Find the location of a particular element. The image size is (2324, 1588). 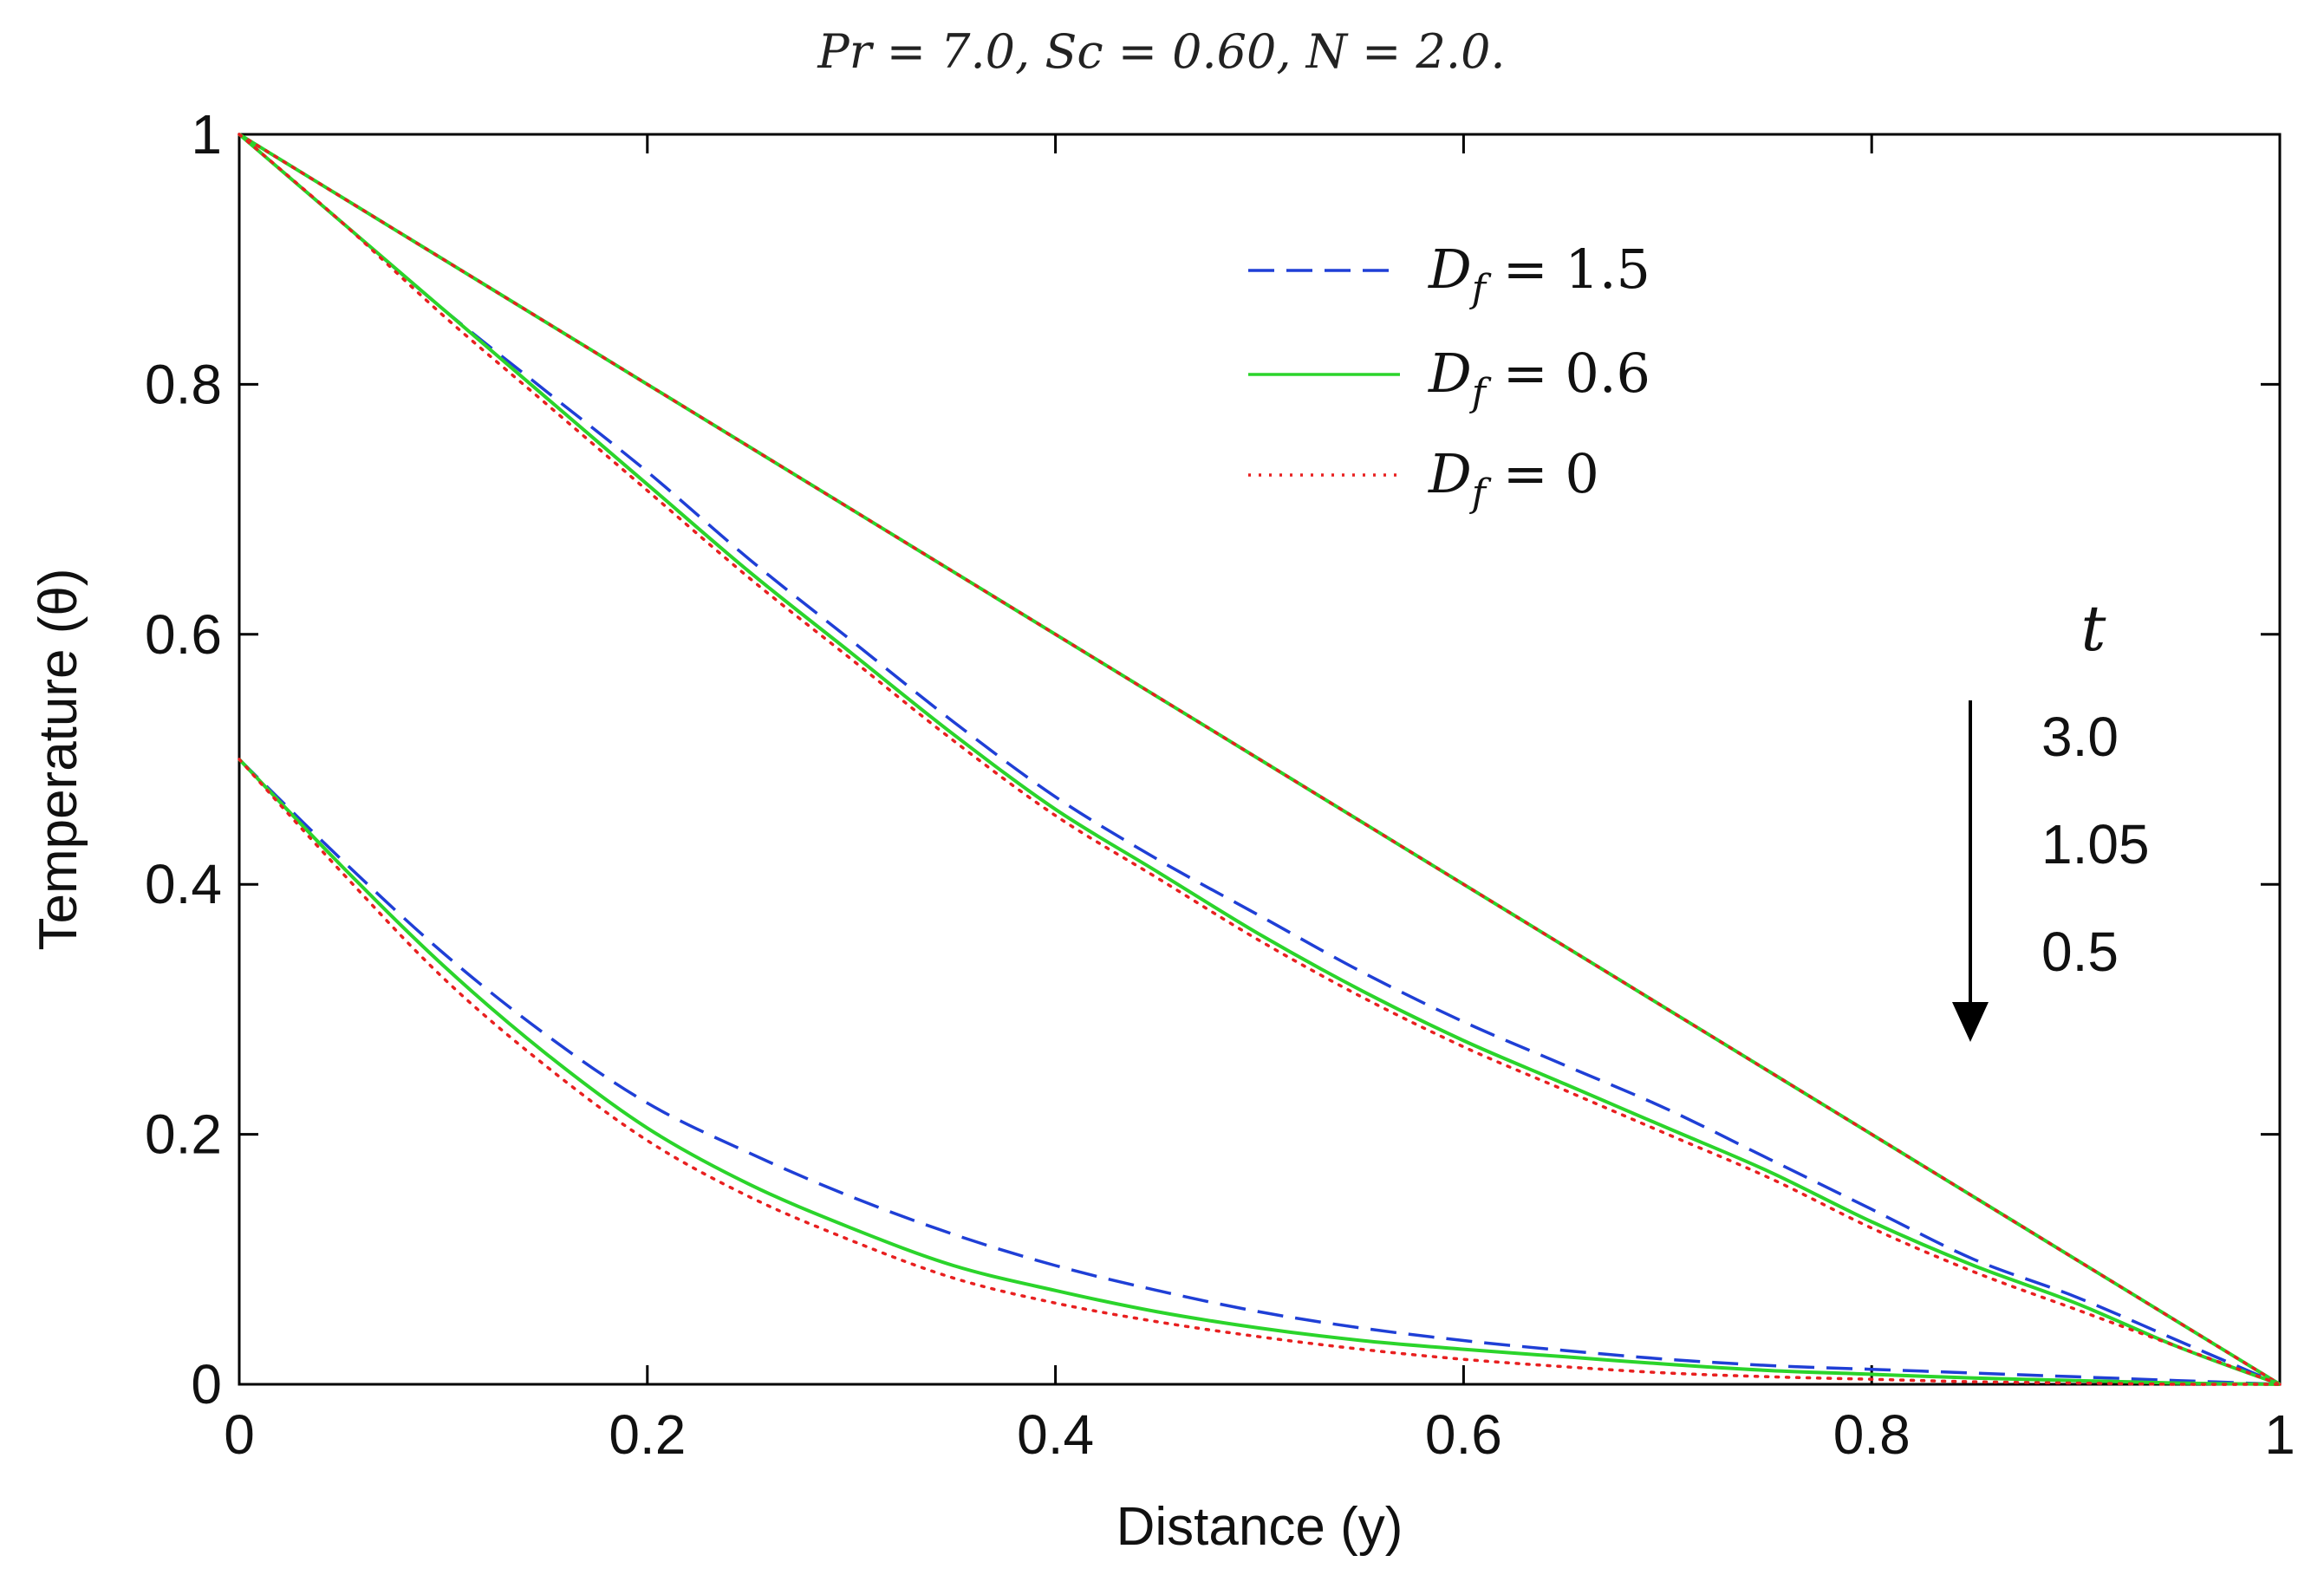

legend-label: Df = 0 is located at coordinates (1513, 479).